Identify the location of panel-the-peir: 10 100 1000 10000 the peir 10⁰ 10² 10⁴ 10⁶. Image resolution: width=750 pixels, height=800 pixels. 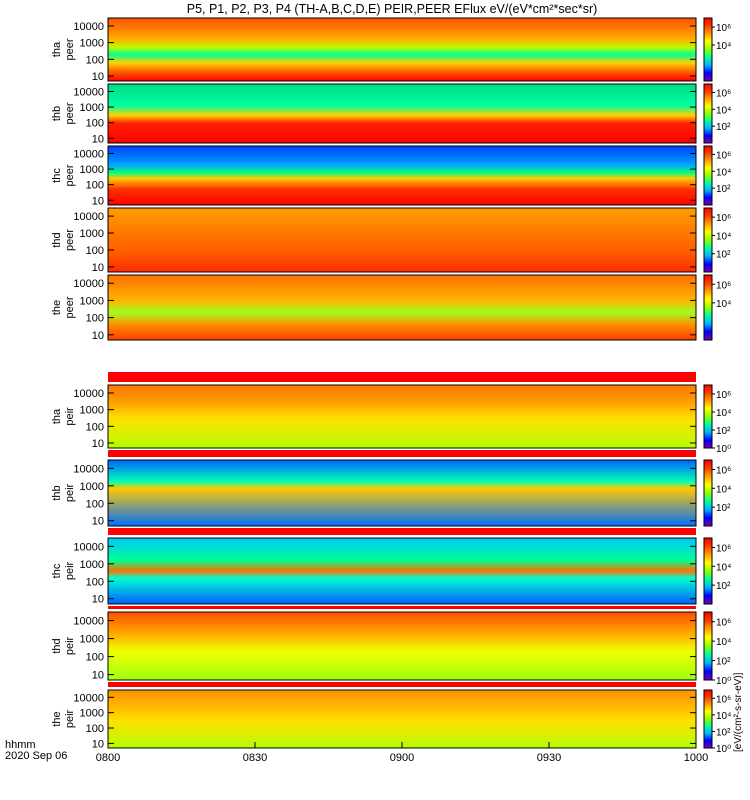
(391, 722).